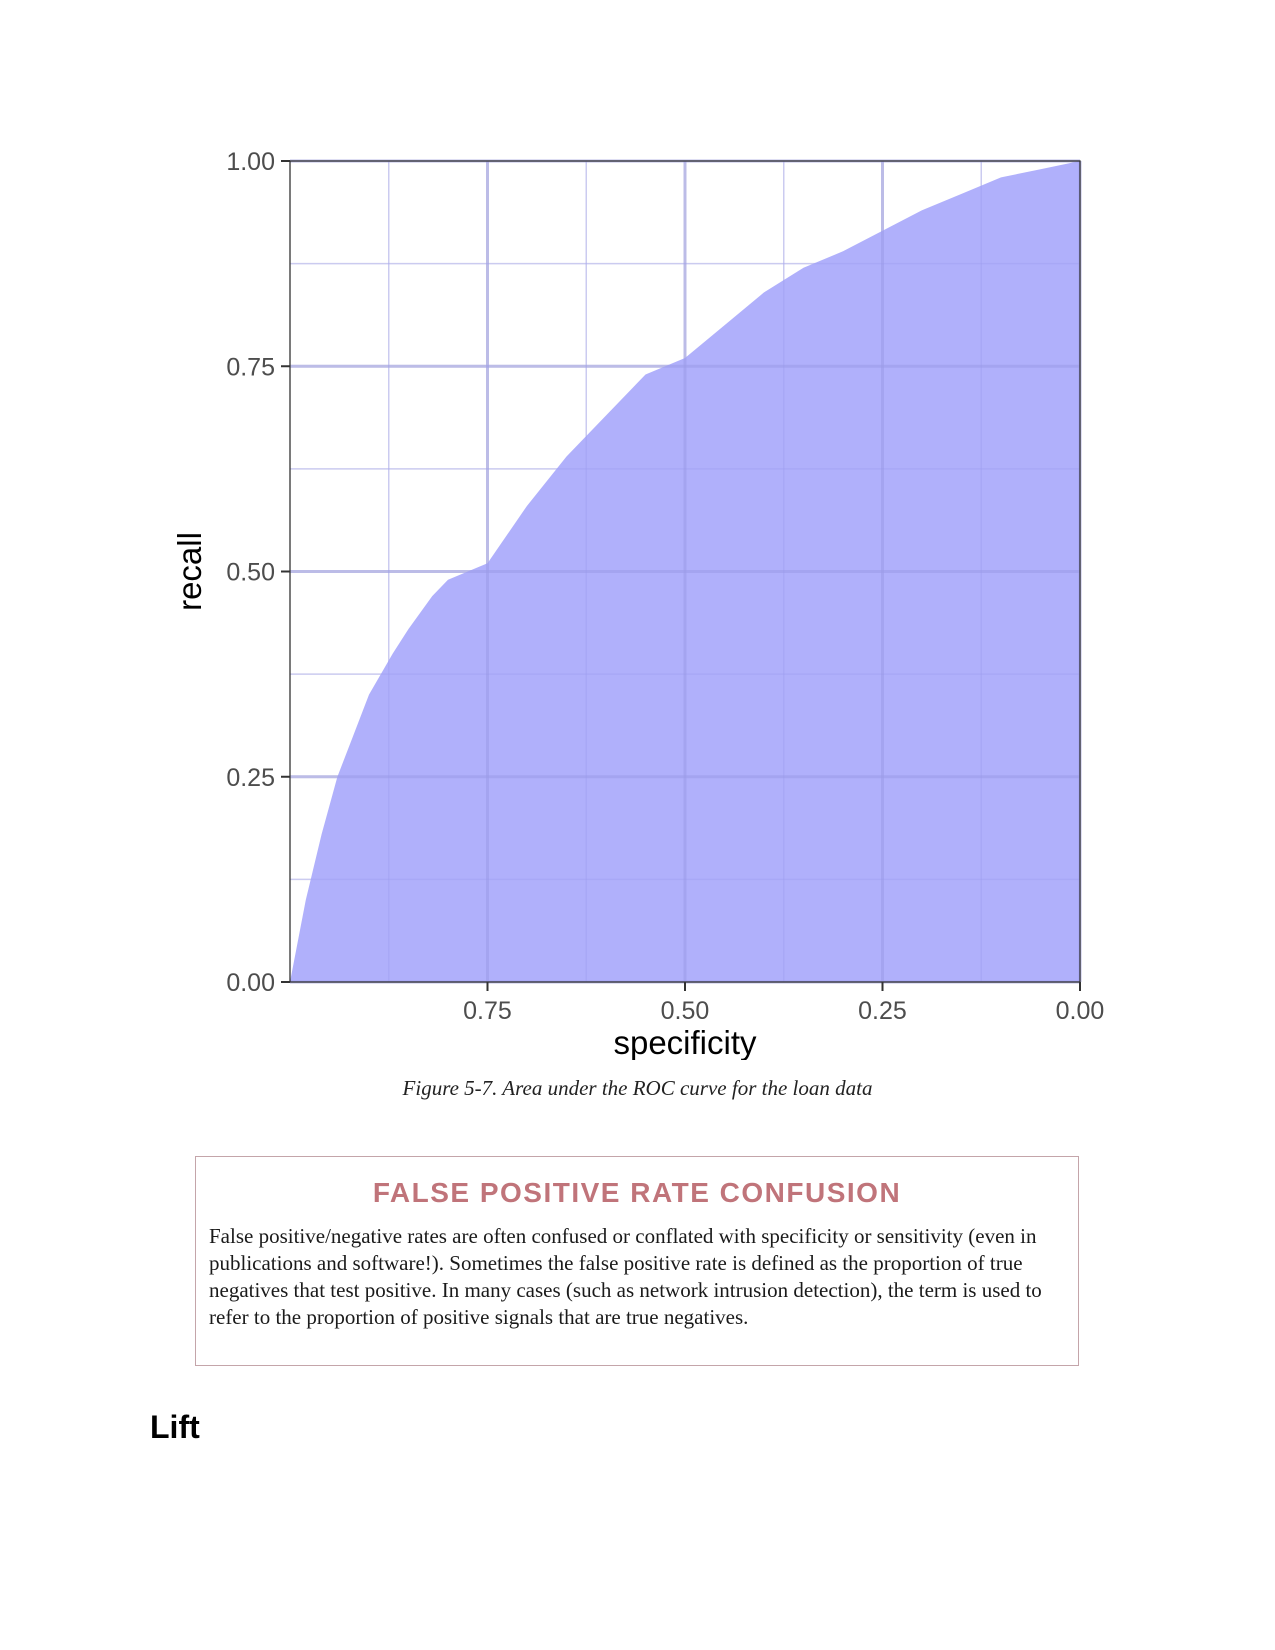 This screenshot has height=1650, width=1275. What do you see at coordinates (637, 1192) in the screenshot?
I see `sidebar-title: FALSE POSITIVE RATE CONFUSION` at bounding box center [637, 1192].